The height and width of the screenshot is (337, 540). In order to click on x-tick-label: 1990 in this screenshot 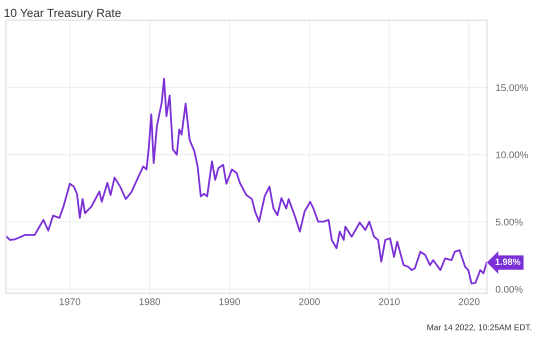, I will do `click(229, 302)`.